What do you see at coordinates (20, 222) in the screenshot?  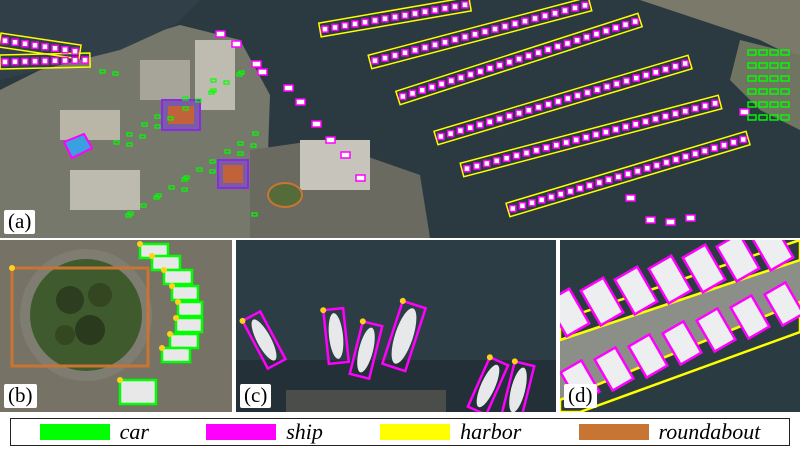 I see `panel-a-label: (a)` at bounding box center [20, 222].